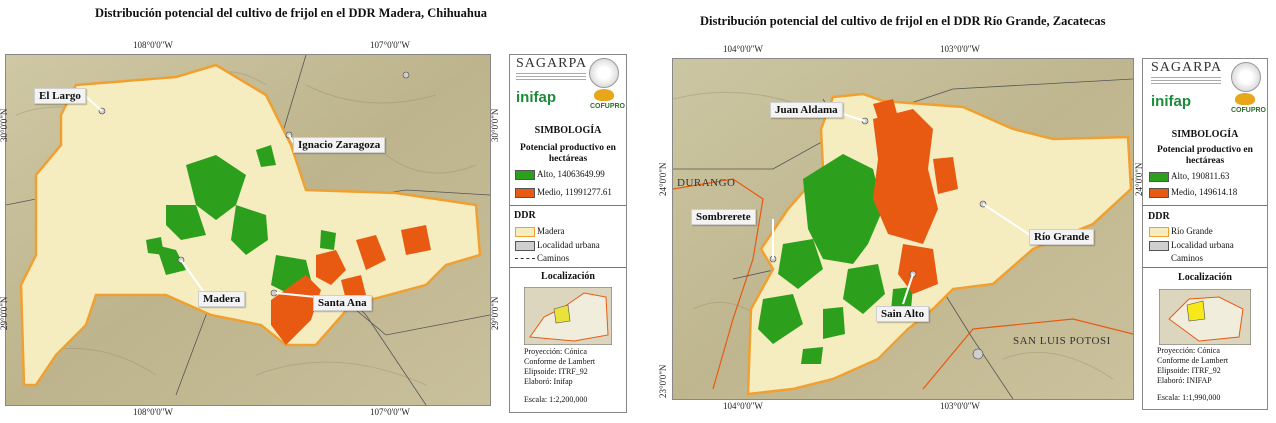 This screenshot has height=423, width=1276. I want to click on tick-right-29: 29°0'0"N, so click(495, 313).